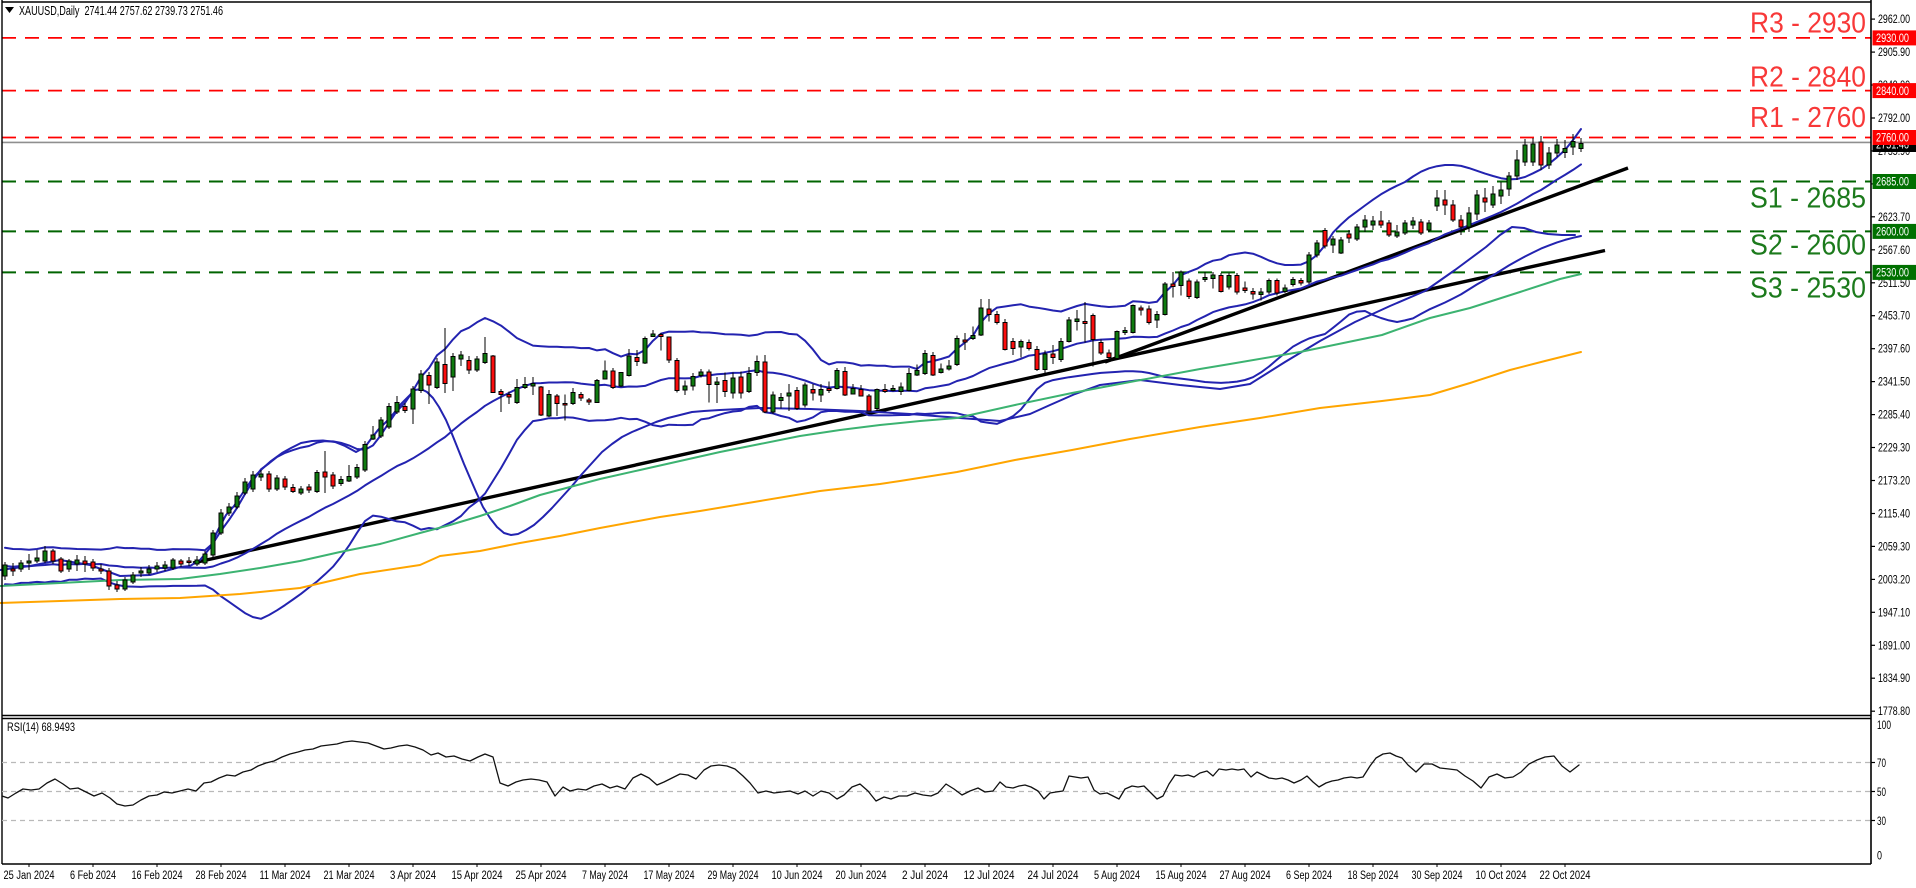  Describe the element at coordinates (349, 876) in the screenshot. I see `svg-text: 21 Mar 2024` at that location.